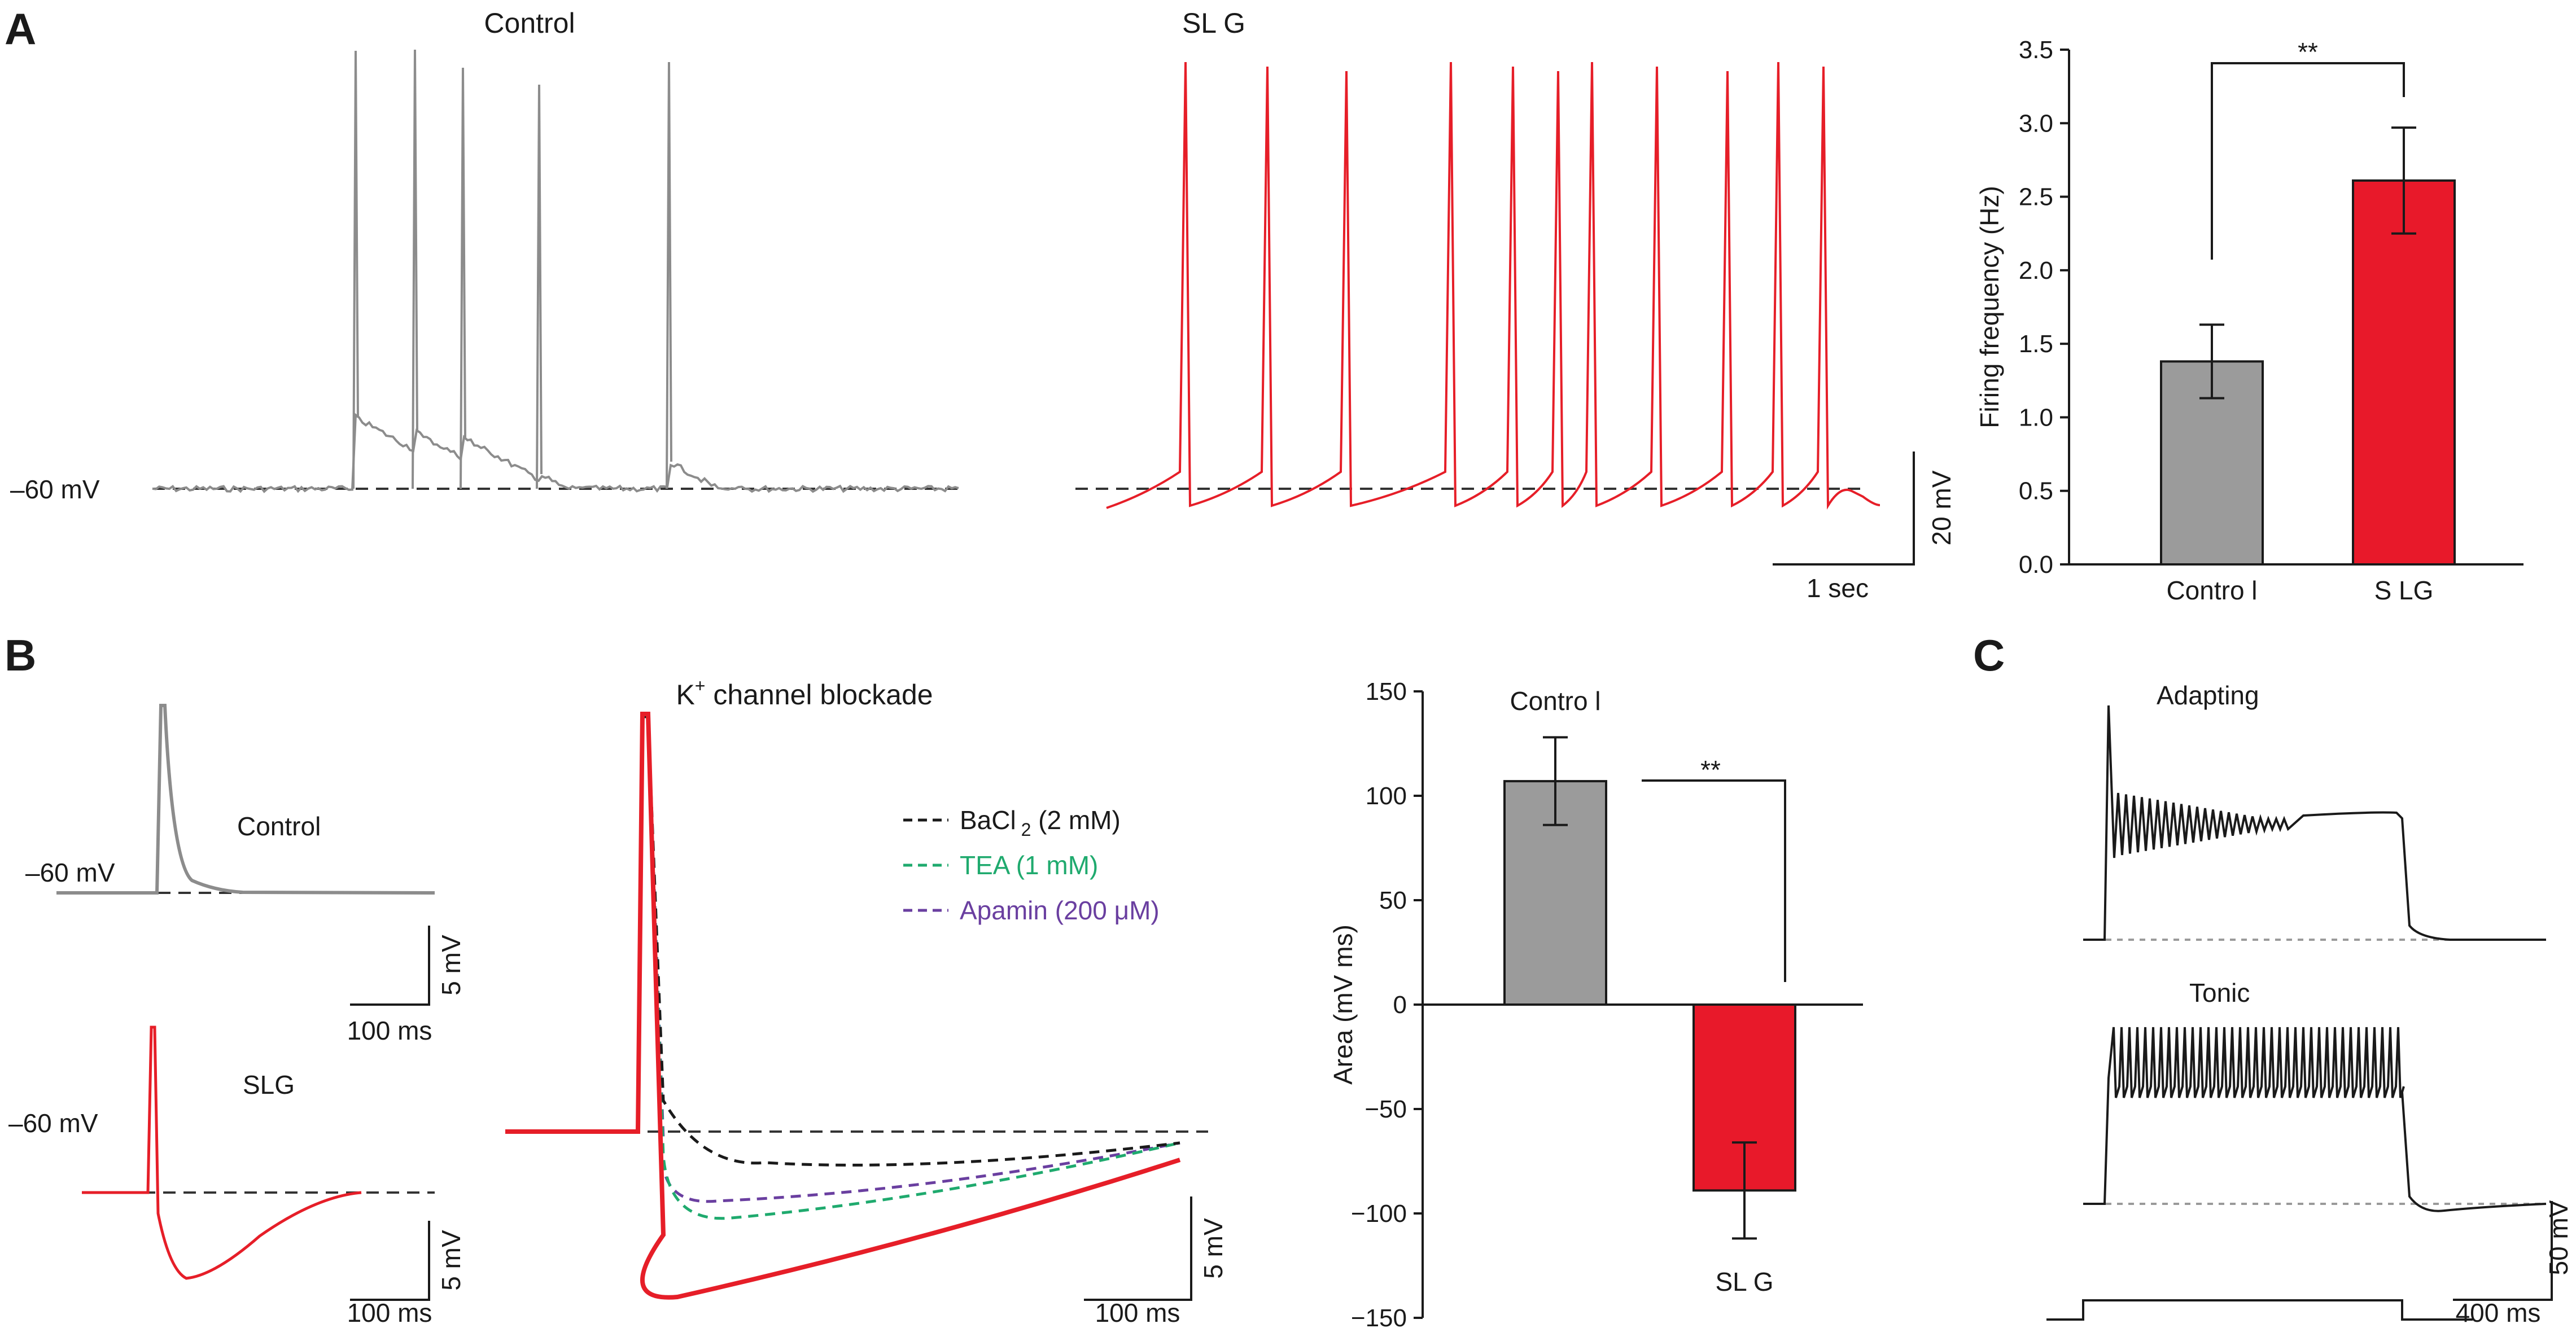  What do you see at coordinates (1393, 901) in the screenshot?
I see `chart2-tick-label: 50` at bounding box center [1393, 901].